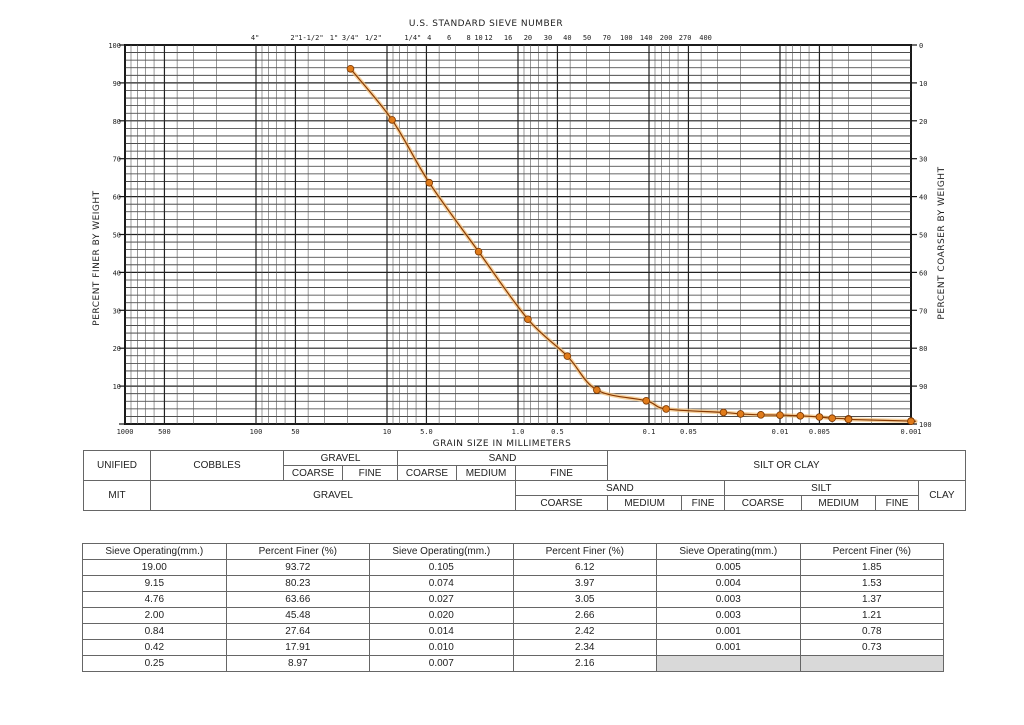 This screenshot has width=1024, height=725. What do you see at coordinates (839, 503) in the screenshot?
I see `mit-silt-medium: MEDIUM` at bounding box center [839, 503].